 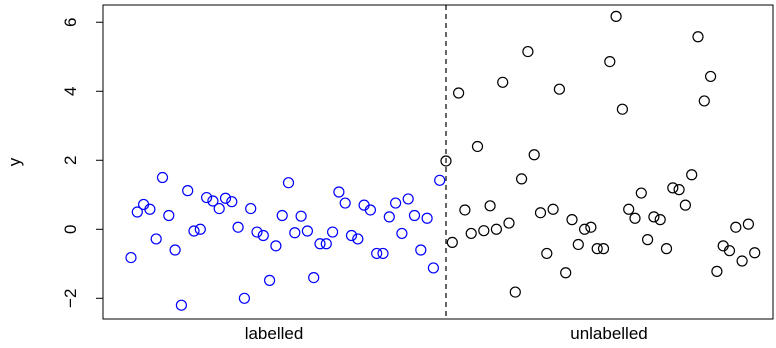 I want to click on x-group-label-labelled: labelled, so click(x=274, y=333).